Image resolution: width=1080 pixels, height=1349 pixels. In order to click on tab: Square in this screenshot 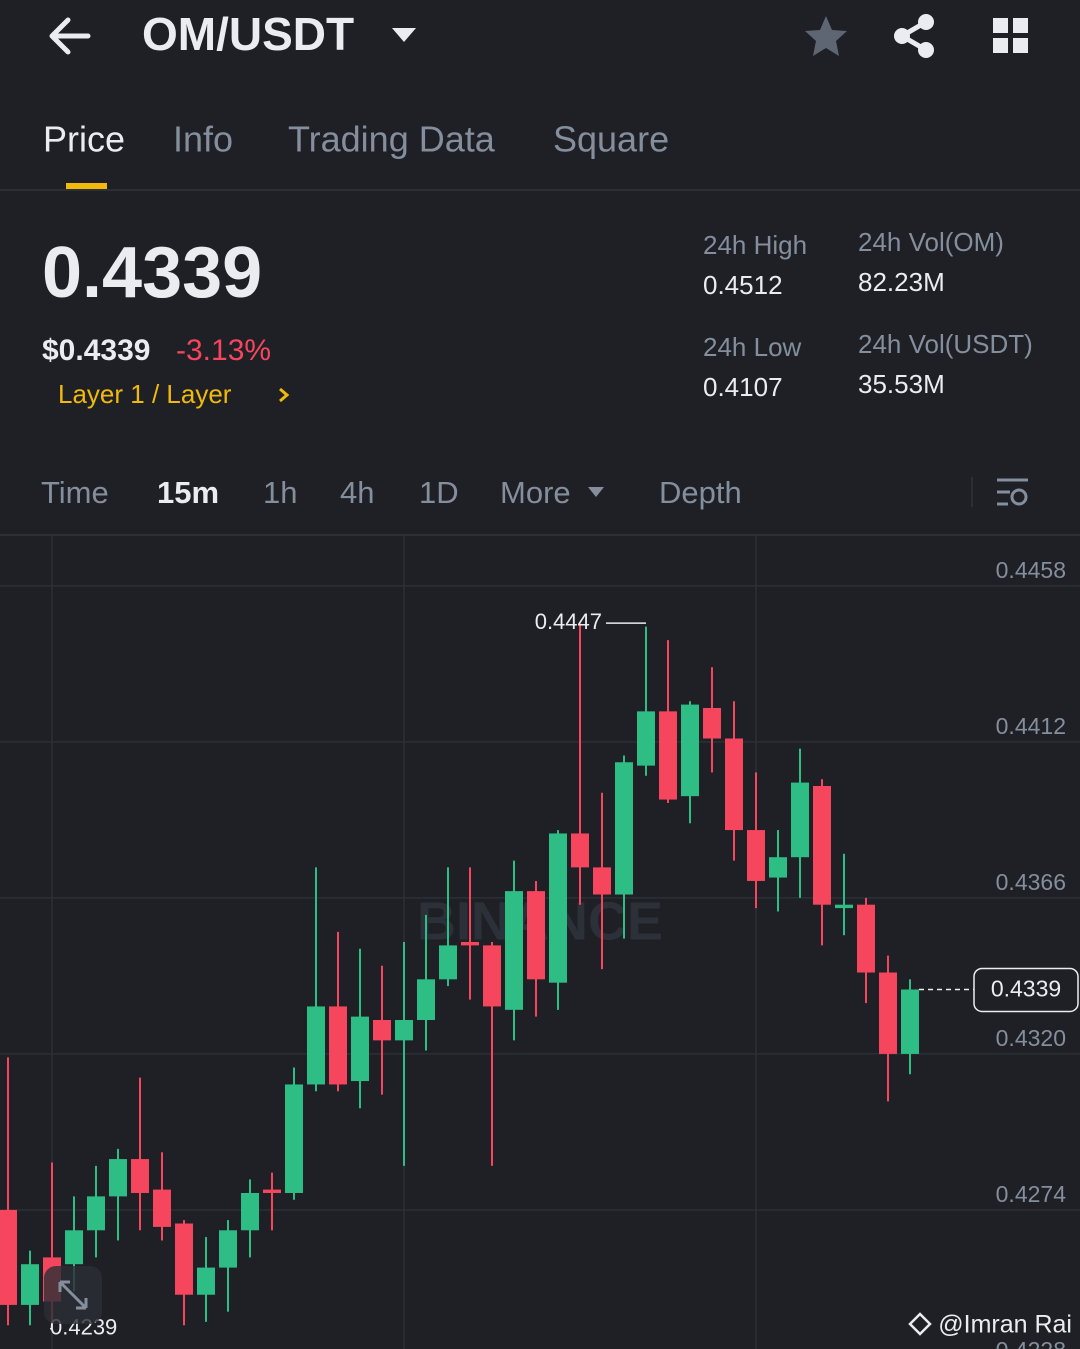, I will do `click(611, 139)`.